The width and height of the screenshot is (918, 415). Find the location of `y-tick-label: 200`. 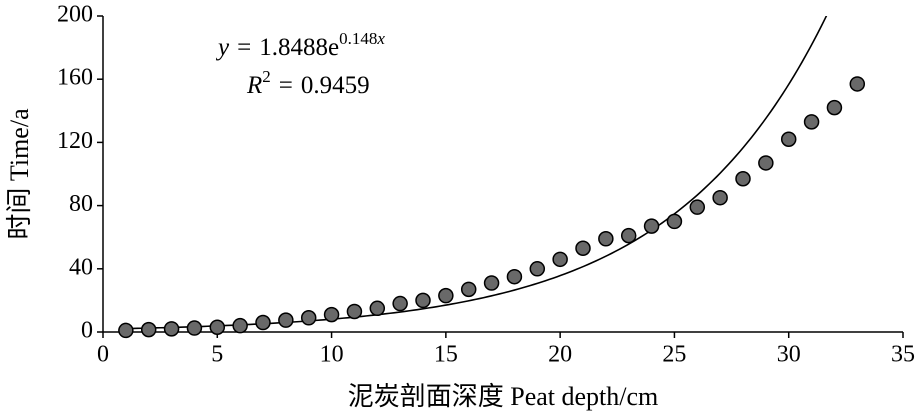

y-tick-label: 200 is located at coordinates (75, 15).